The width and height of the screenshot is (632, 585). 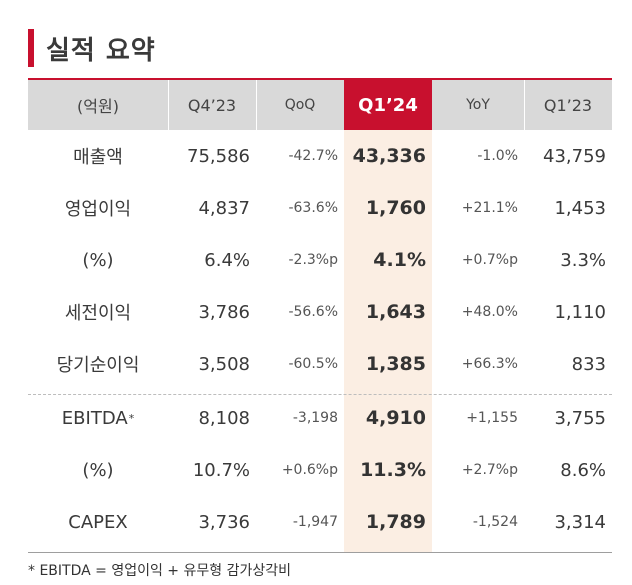 What do you see at coordinates (399, 260) in the screenshot?
I see `cell-q1-24: 4.1%` at bounding box center [399, 260].